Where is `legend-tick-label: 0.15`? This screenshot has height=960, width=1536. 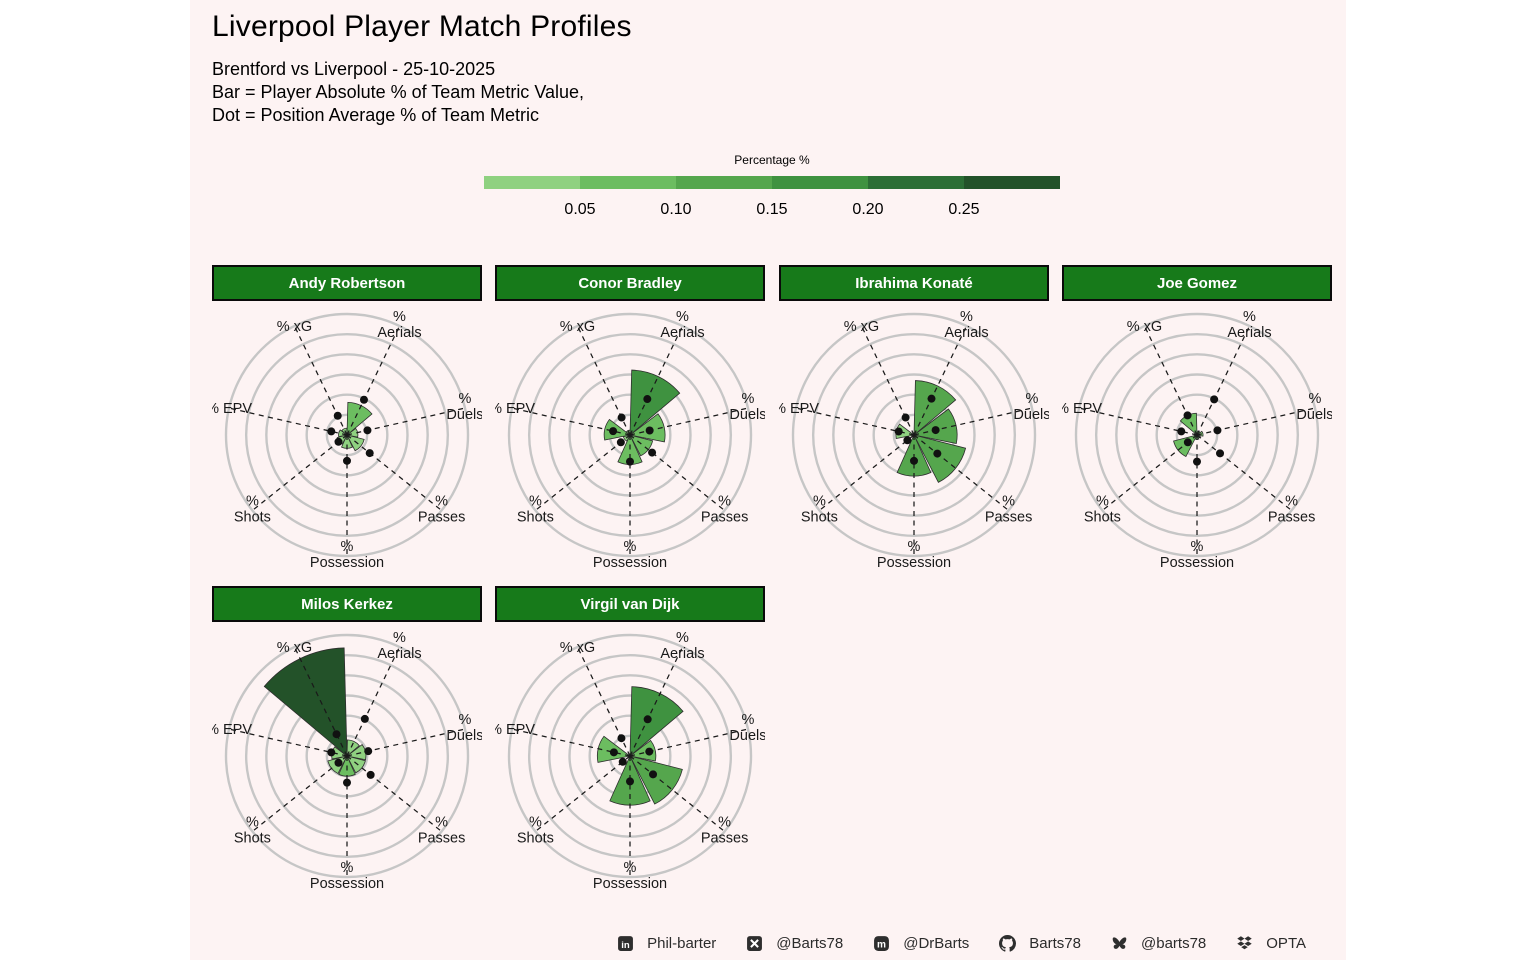 legend-tick-label: 0.15 is located at coordinates (772, 209).